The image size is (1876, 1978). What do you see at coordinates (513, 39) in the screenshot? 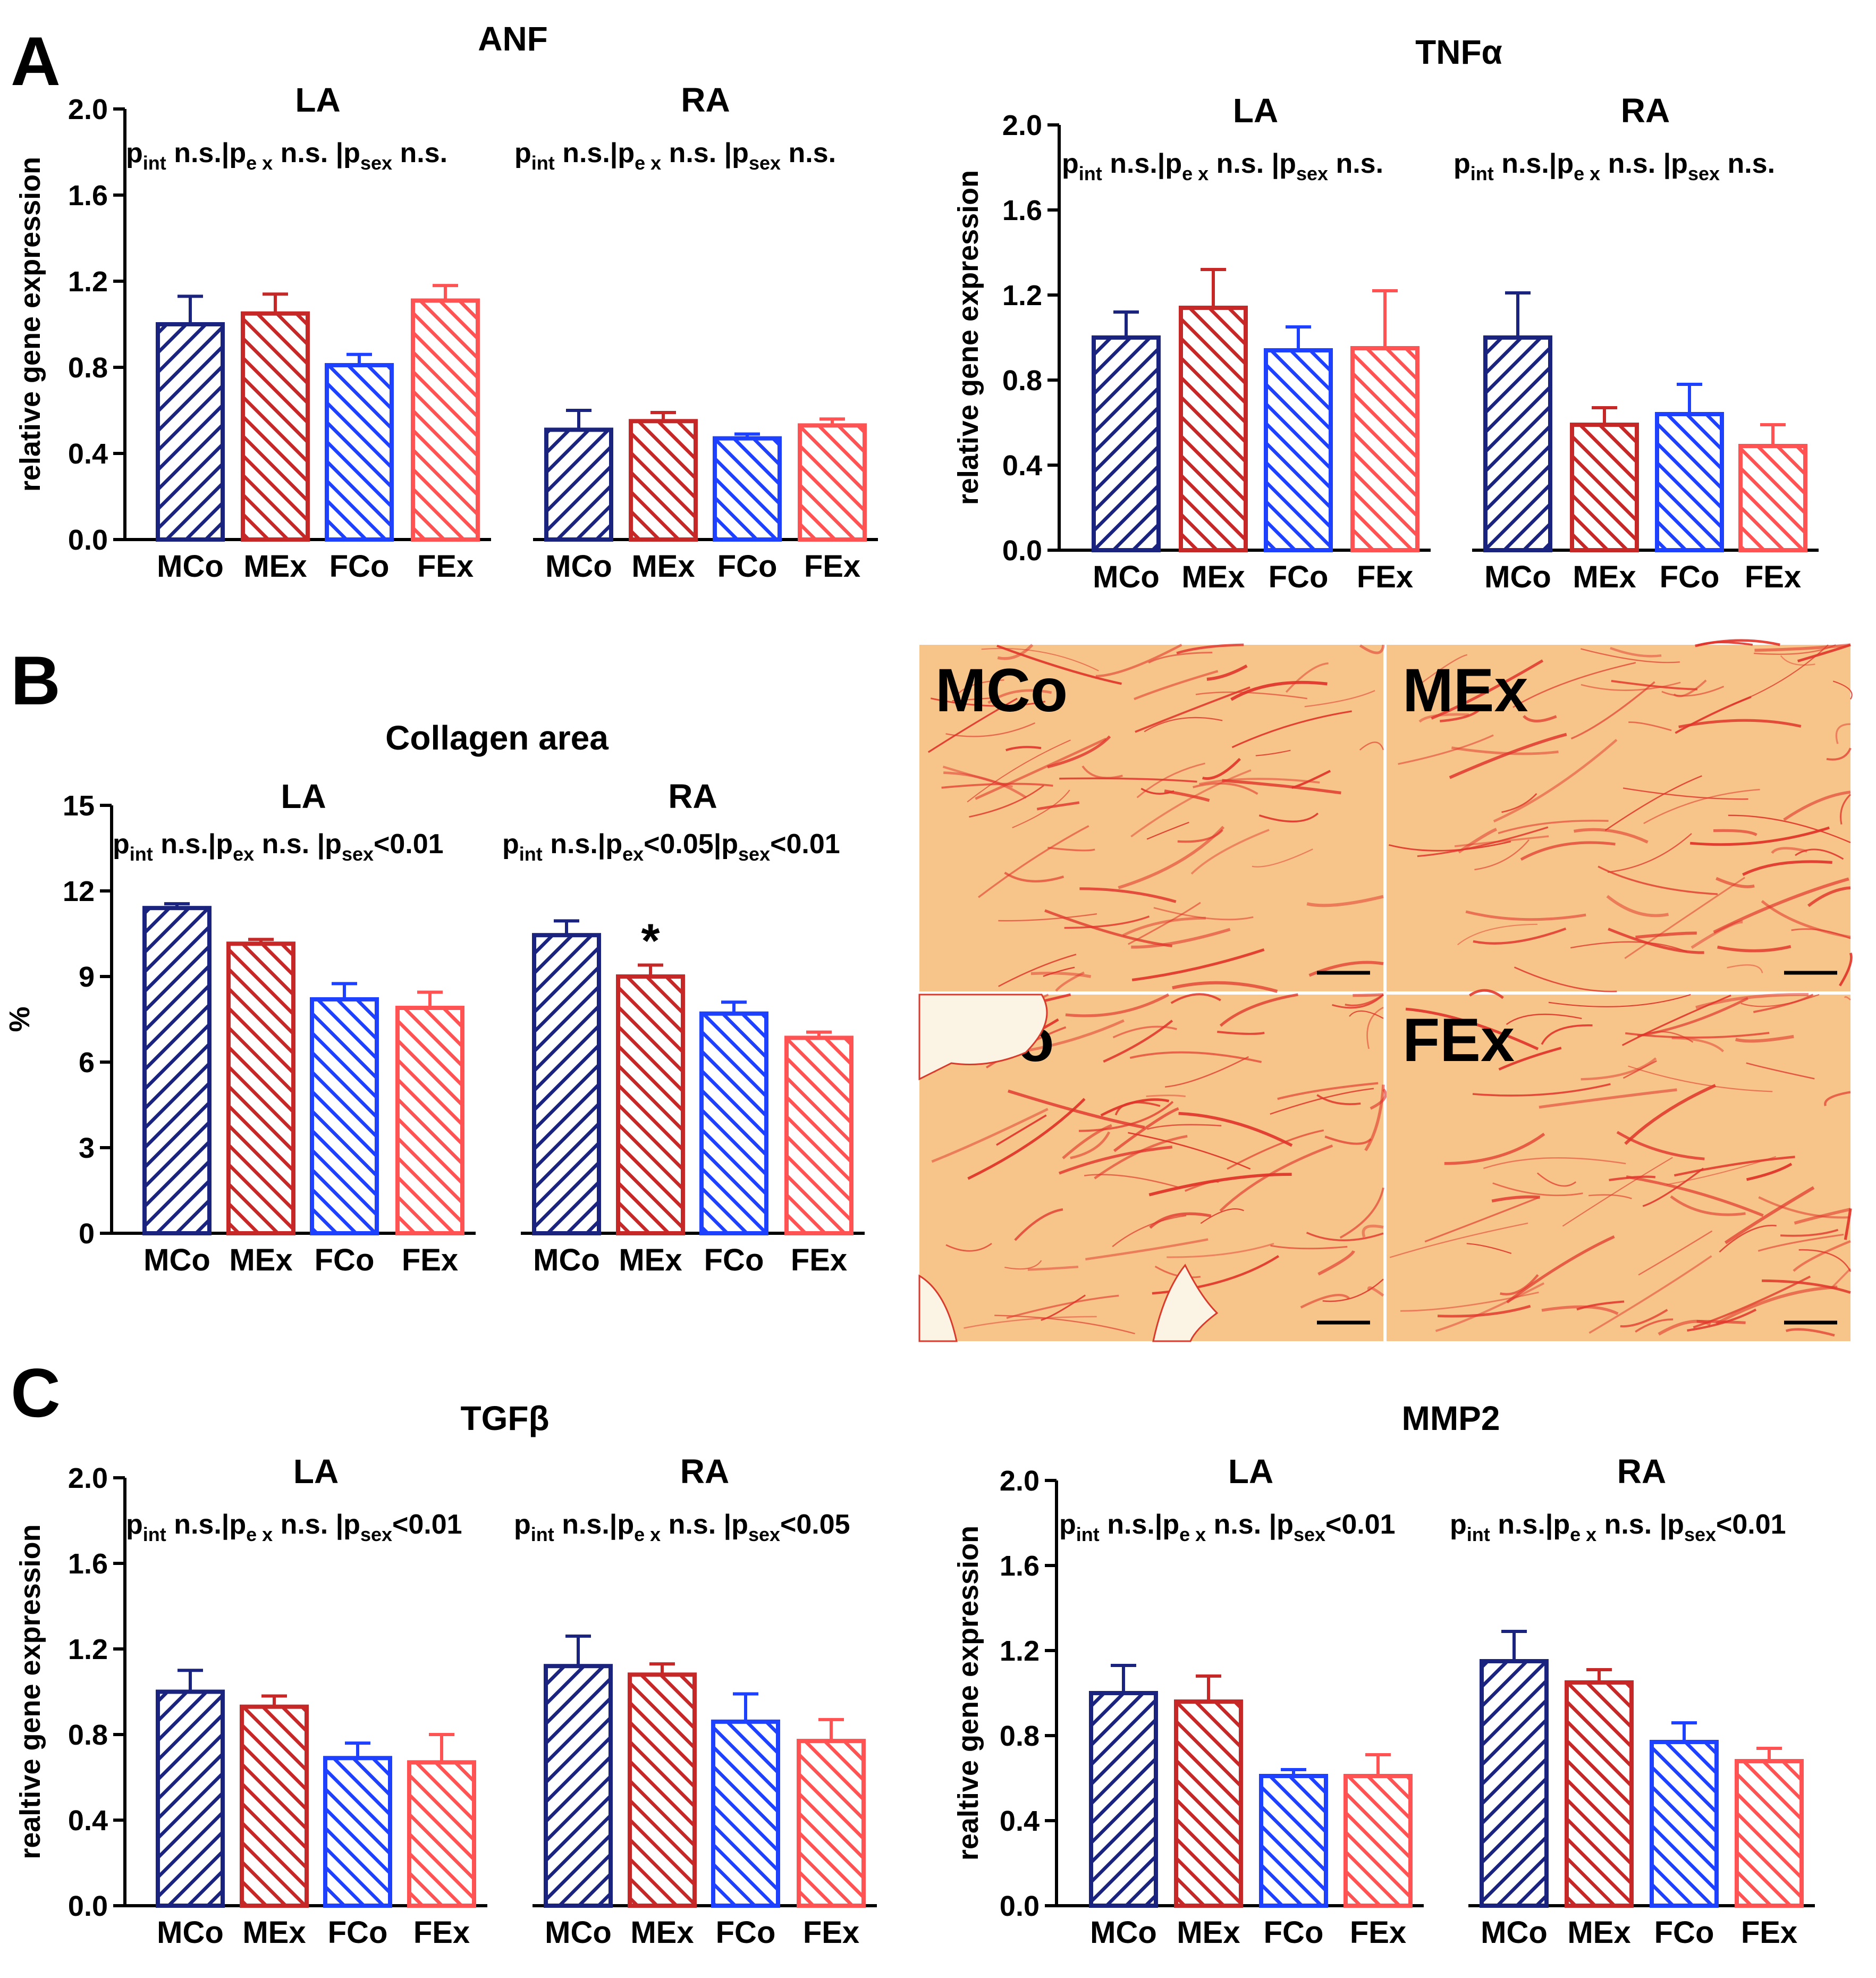
I see `chart-title: ANF` at bounding box center [513, 39].